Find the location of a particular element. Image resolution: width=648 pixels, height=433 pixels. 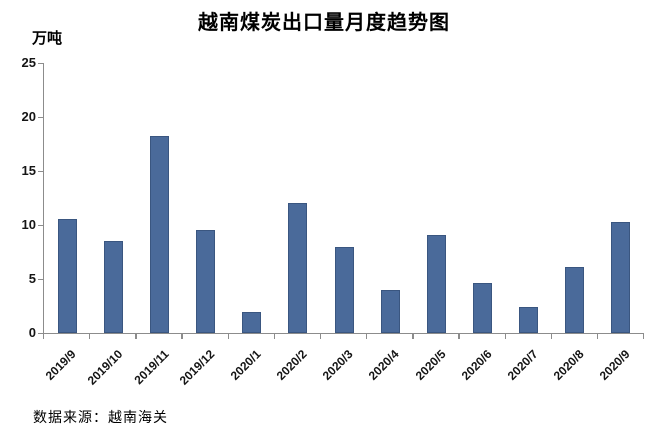

x-tick-label: 2019/10 is located at coordinates (105, 367).